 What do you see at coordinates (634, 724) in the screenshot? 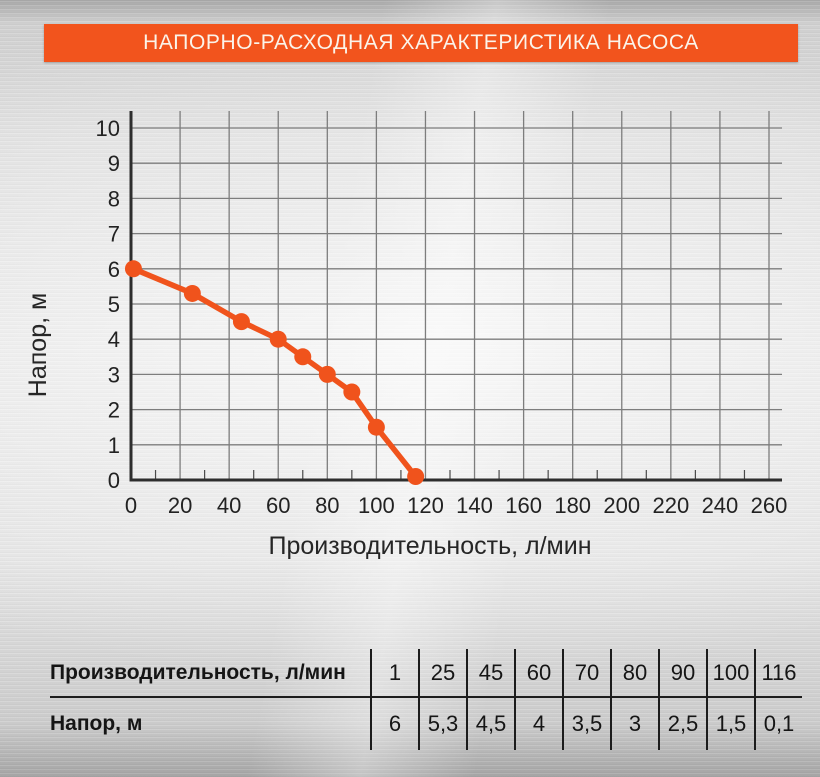
I see `table-cell: 3` at bounding box center [634, 724].